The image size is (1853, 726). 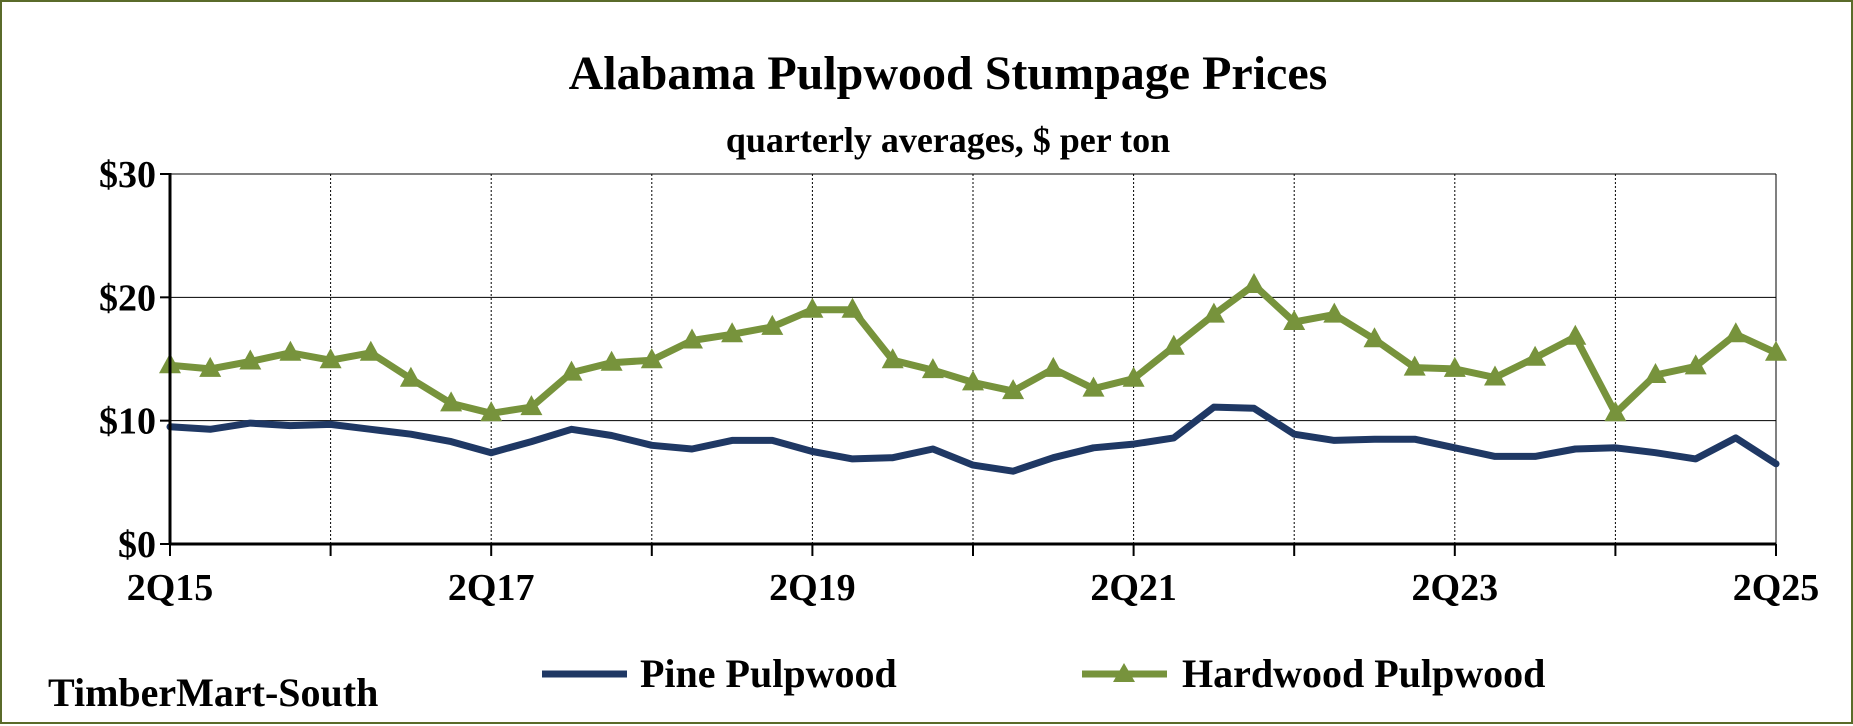 What do you see at coordinates (491, 588) in the screenshot?
I see `x-tick-label: 2Q17` at bounding box center [491, 588].